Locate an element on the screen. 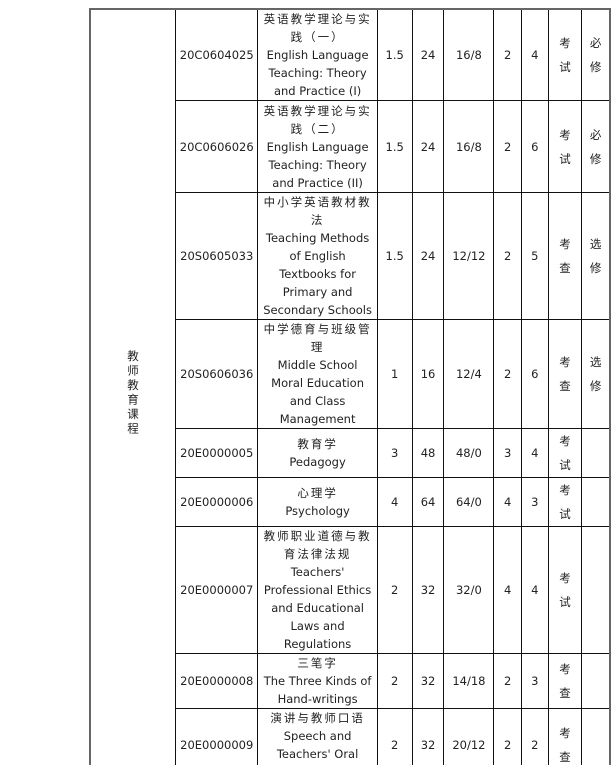  course-name-en: Pedagogy is located at coordinates (317, 462).